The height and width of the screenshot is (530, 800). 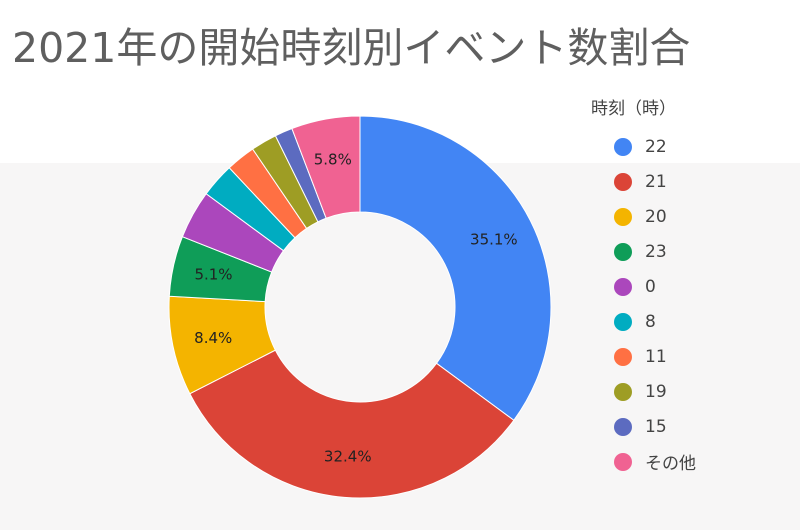 What do you see at coordinates (333, 159) in the screenshot?
I see `slice-label-9: 5.8%` at bounding box center [333, 159].